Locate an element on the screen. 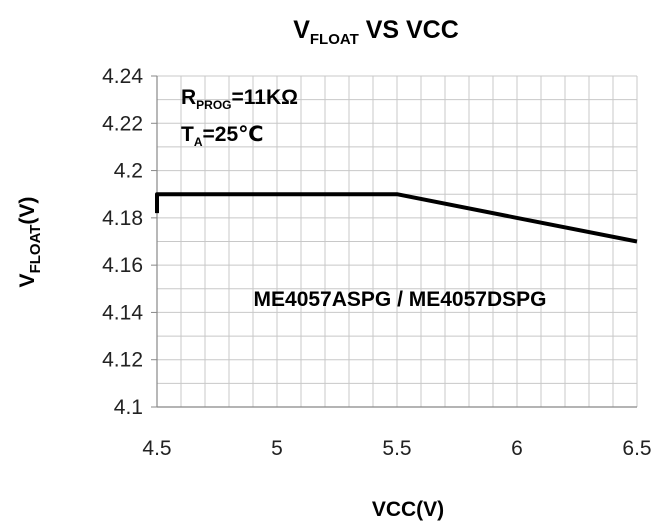 The image size is (666, 527). y-tick-label: 4.24 is located at coordinates (122, 76).